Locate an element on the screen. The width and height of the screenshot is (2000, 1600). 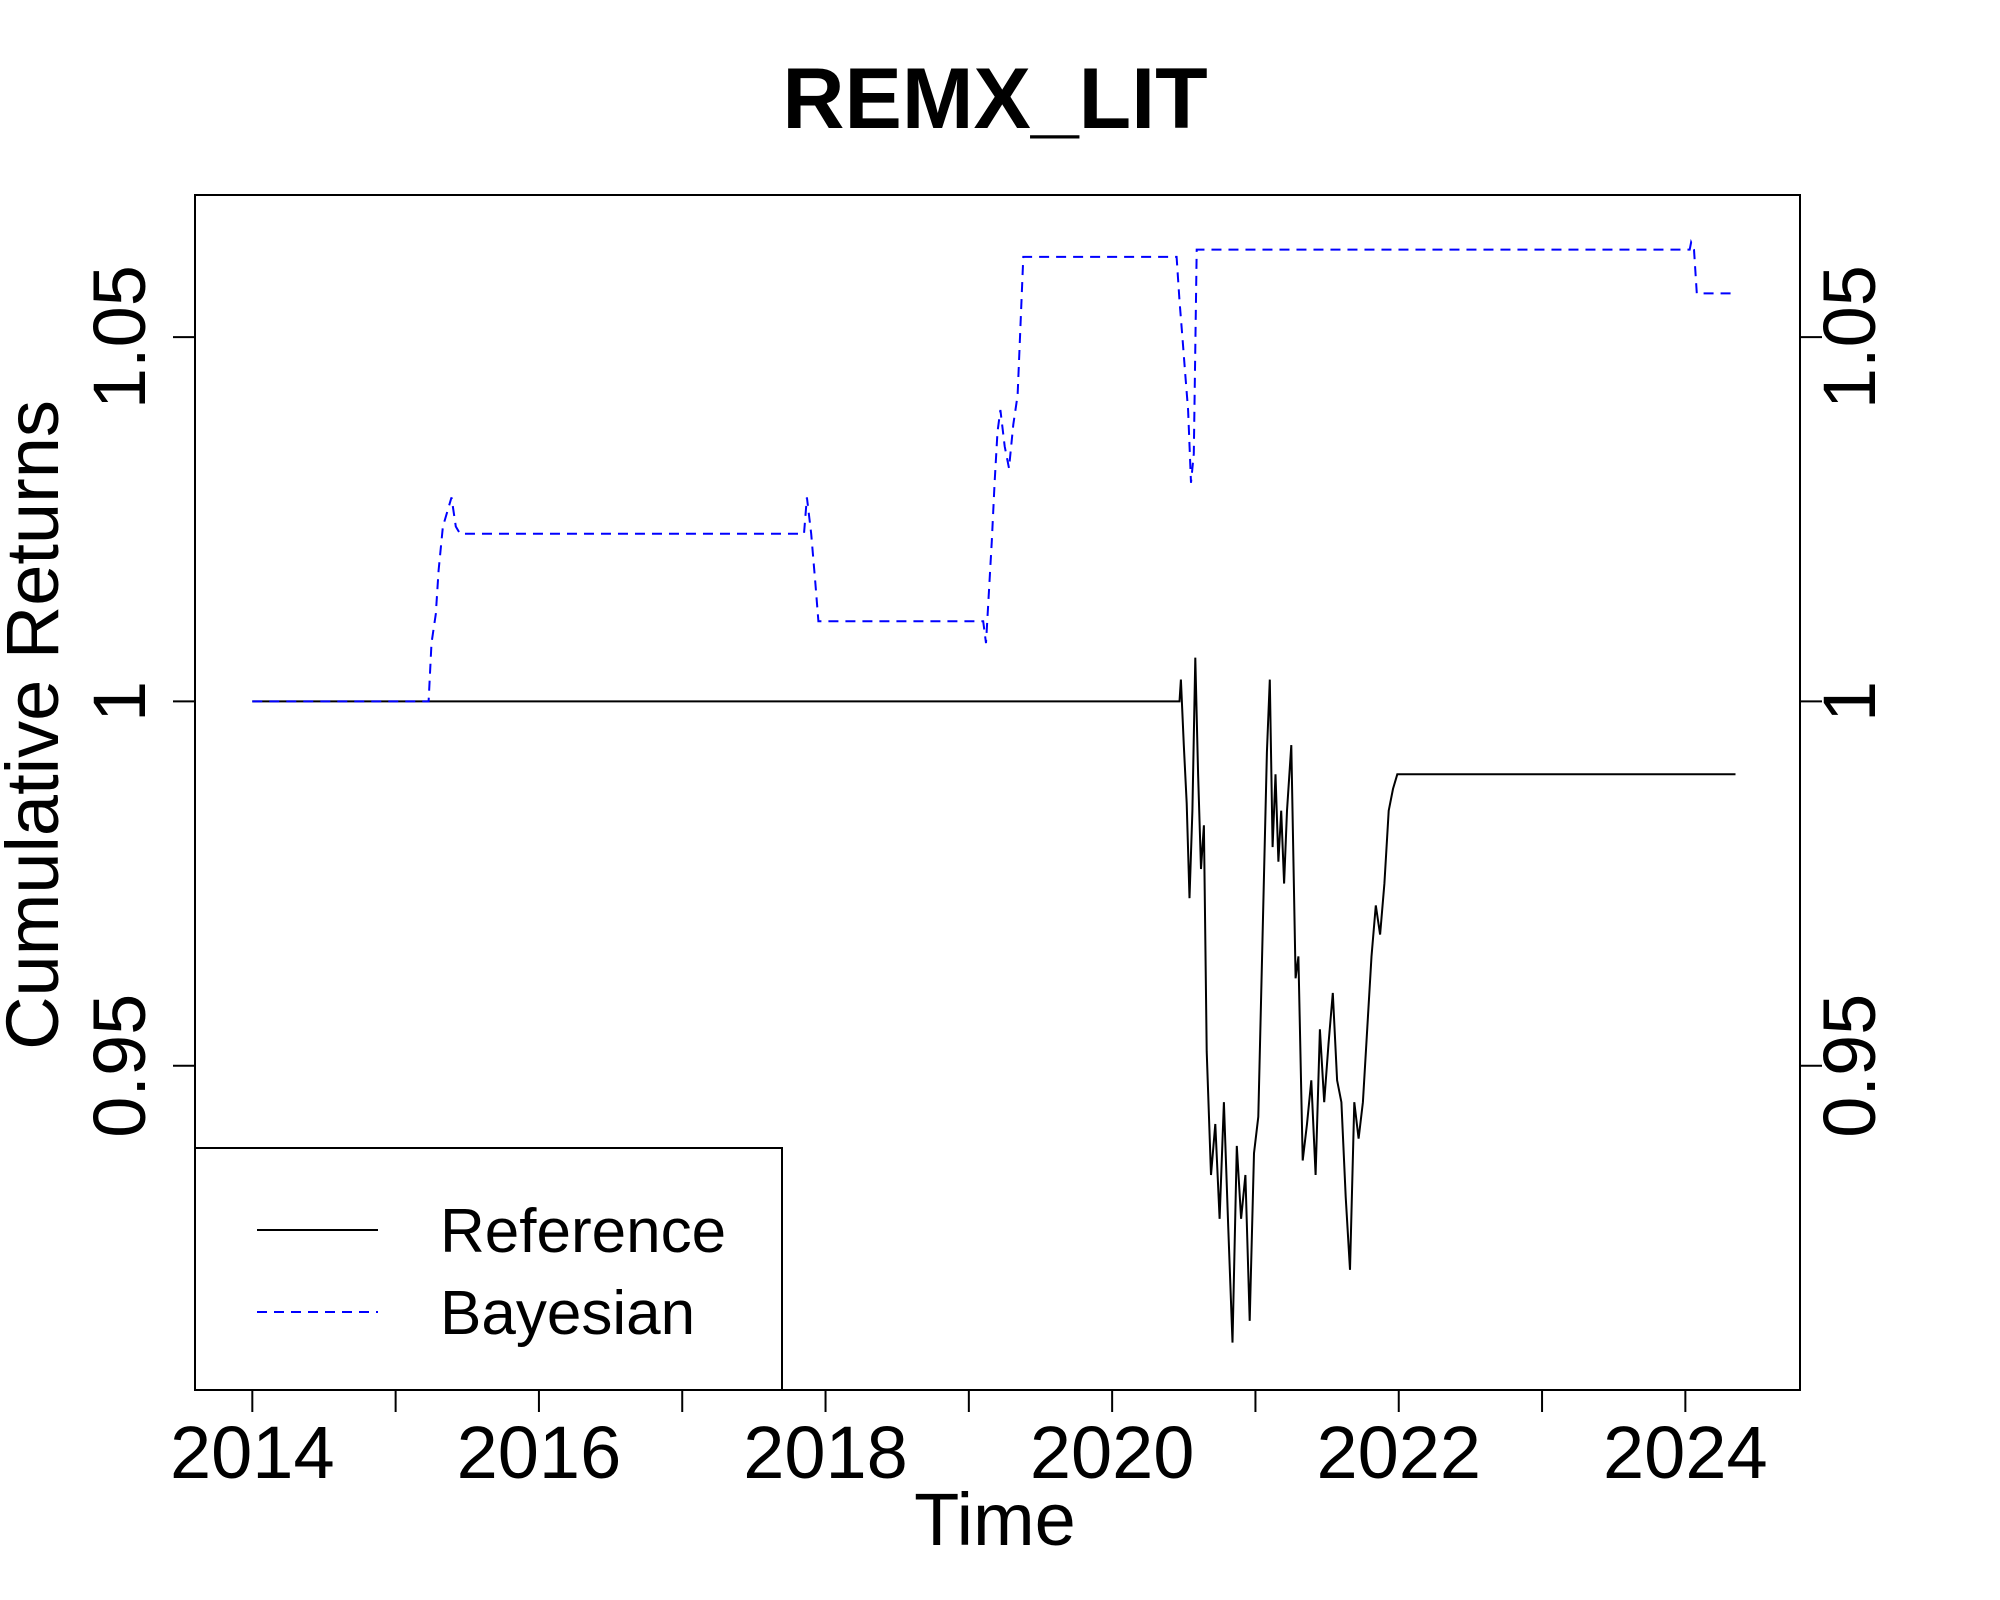
x-tick-label: 2018 is located at coordinates (825, 1452).